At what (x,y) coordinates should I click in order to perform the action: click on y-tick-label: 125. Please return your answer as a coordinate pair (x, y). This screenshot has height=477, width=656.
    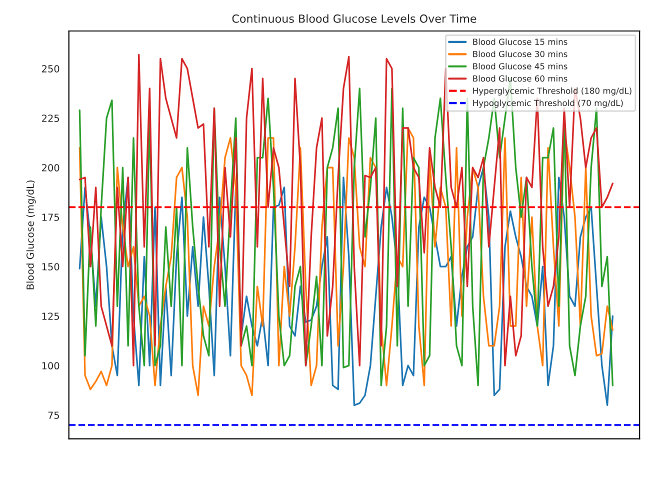
    Looking at the image, I should click on (51, 316).